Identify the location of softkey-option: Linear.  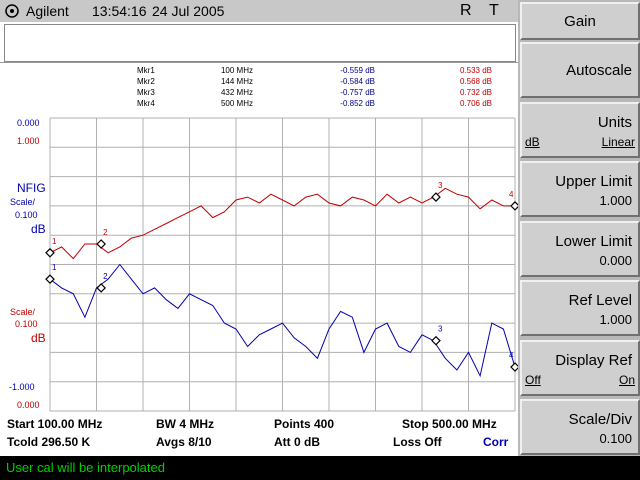
(618, 141).